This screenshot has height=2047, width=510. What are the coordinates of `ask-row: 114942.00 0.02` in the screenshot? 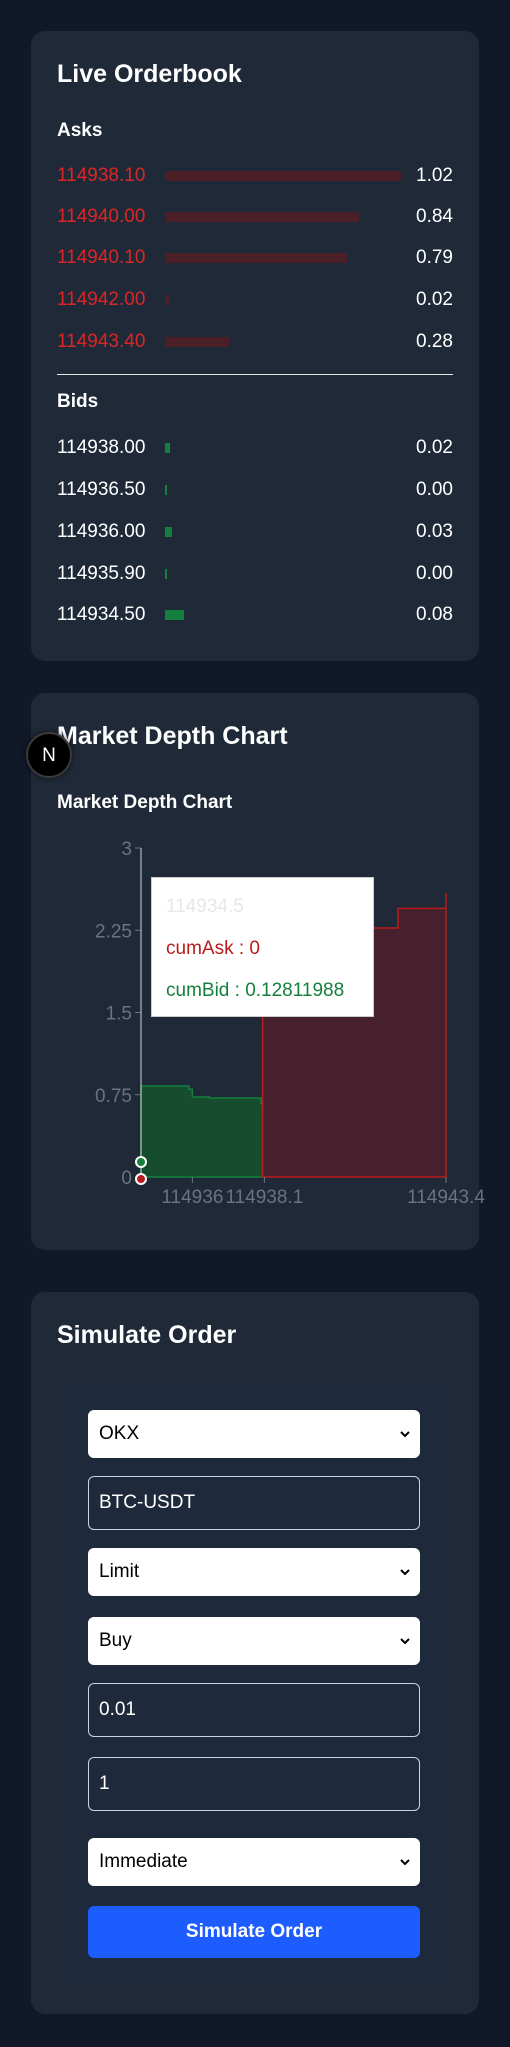 It's located at (255, 300).